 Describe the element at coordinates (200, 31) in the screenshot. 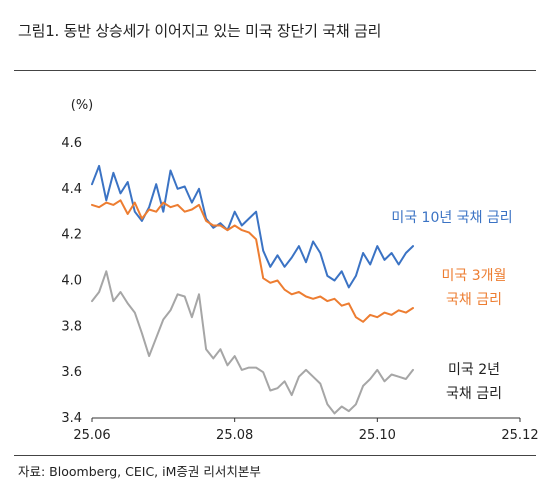

I see `figure-title: 그림1. 동반 상승세가 이어지고 있는 미국 장단기 국채 금리` at that location.